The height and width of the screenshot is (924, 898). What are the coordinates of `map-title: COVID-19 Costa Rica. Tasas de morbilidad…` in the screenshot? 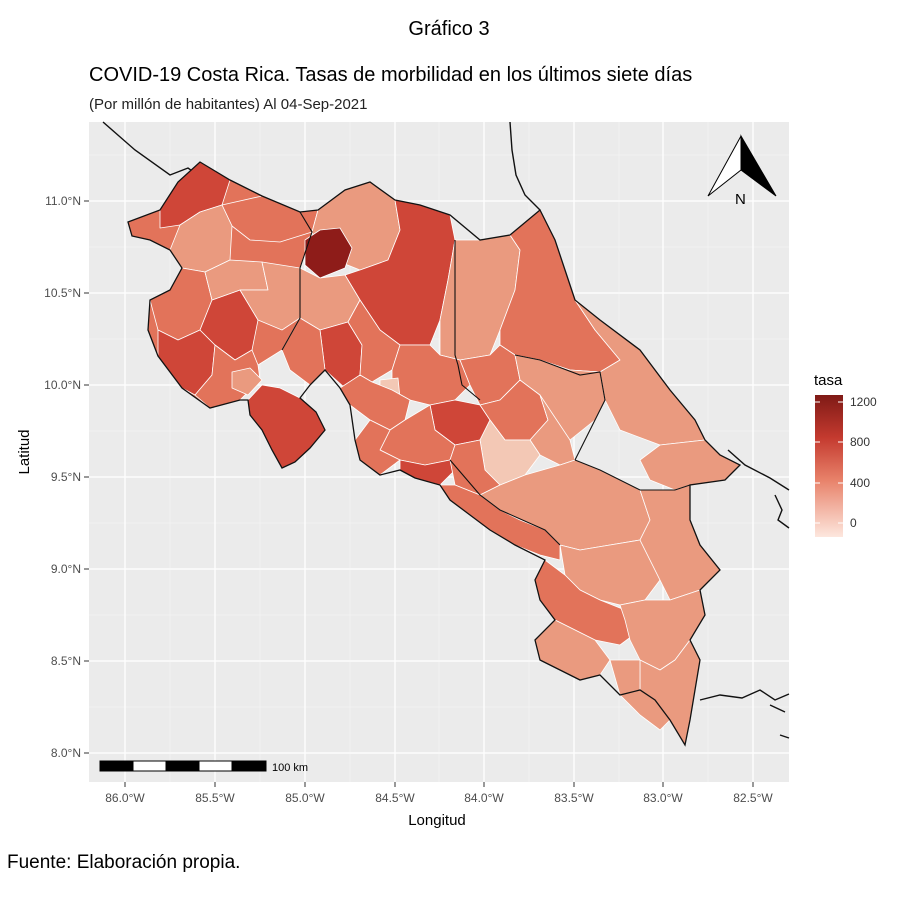 It's located at (391, 75).